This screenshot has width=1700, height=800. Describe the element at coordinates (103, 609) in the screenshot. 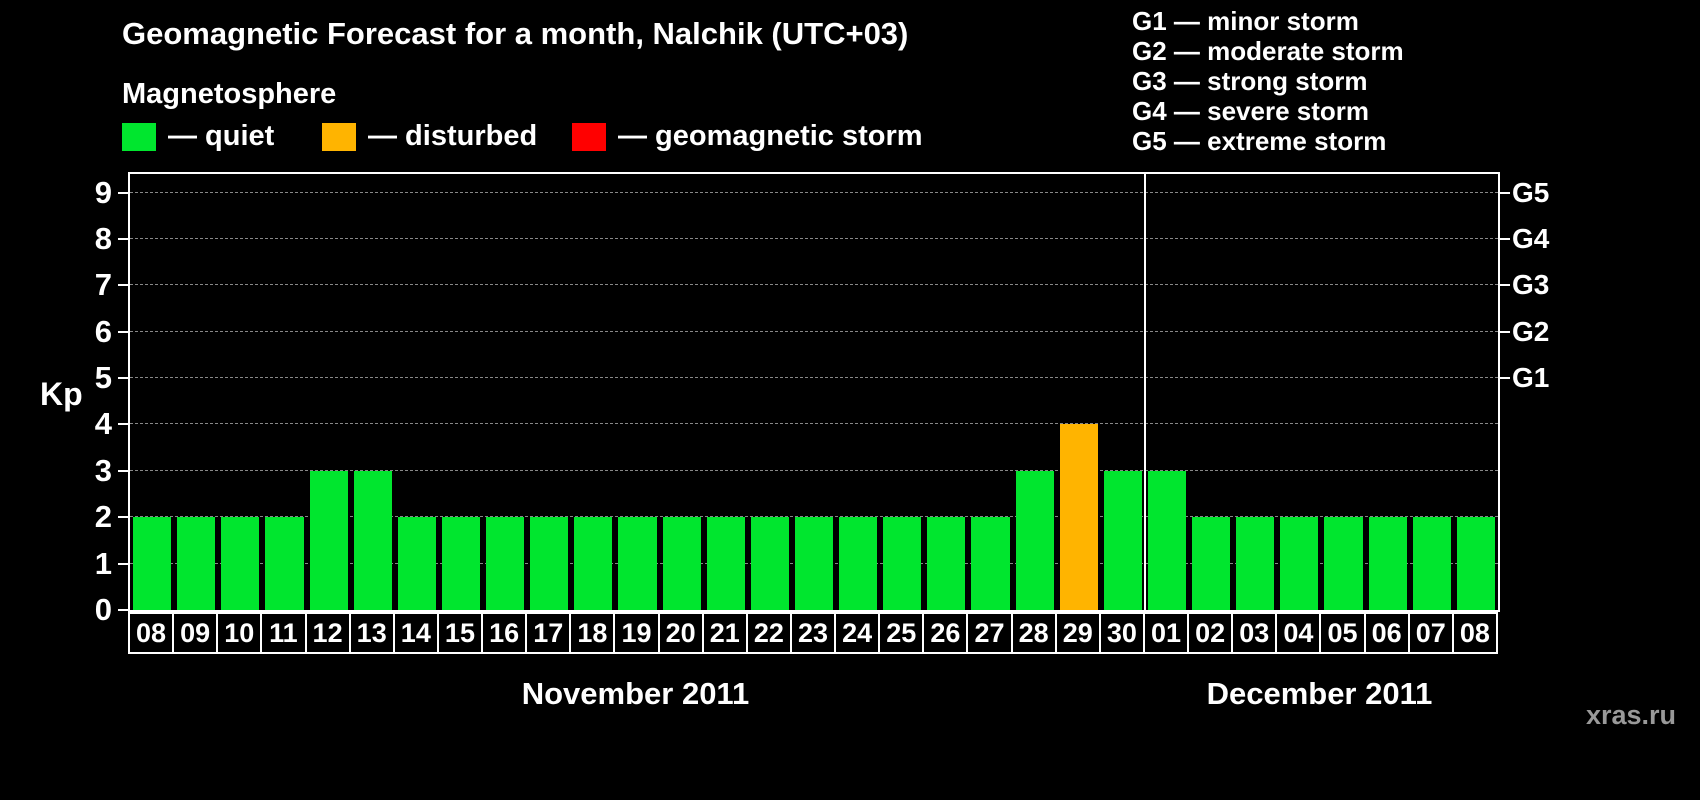

I see `y-tick-label-0: 0` at that location.